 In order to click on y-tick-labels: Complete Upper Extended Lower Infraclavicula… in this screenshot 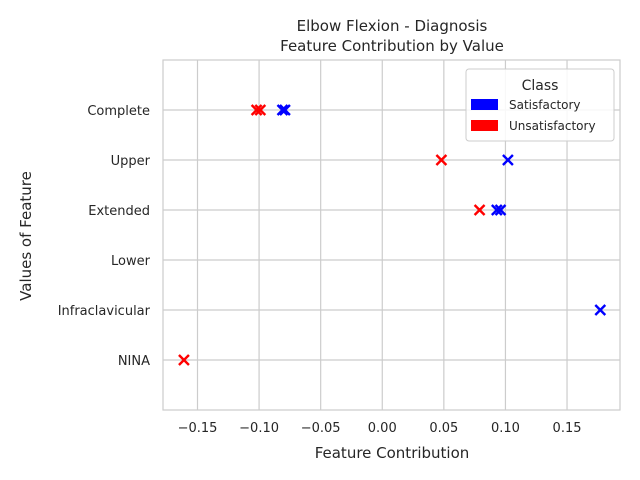, I will do `click(104, 236)`.